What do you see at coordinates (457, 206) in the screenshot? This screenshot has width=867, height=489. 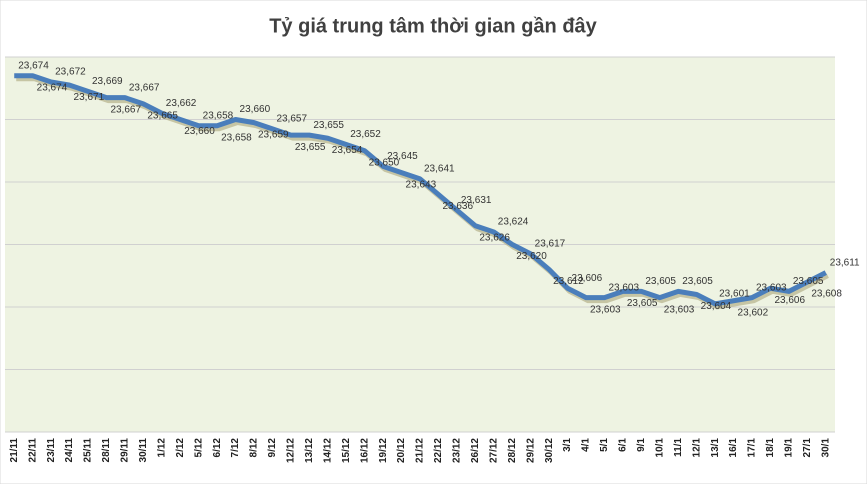 I see `data-label: 23,636` at bounding box center [457, 206].